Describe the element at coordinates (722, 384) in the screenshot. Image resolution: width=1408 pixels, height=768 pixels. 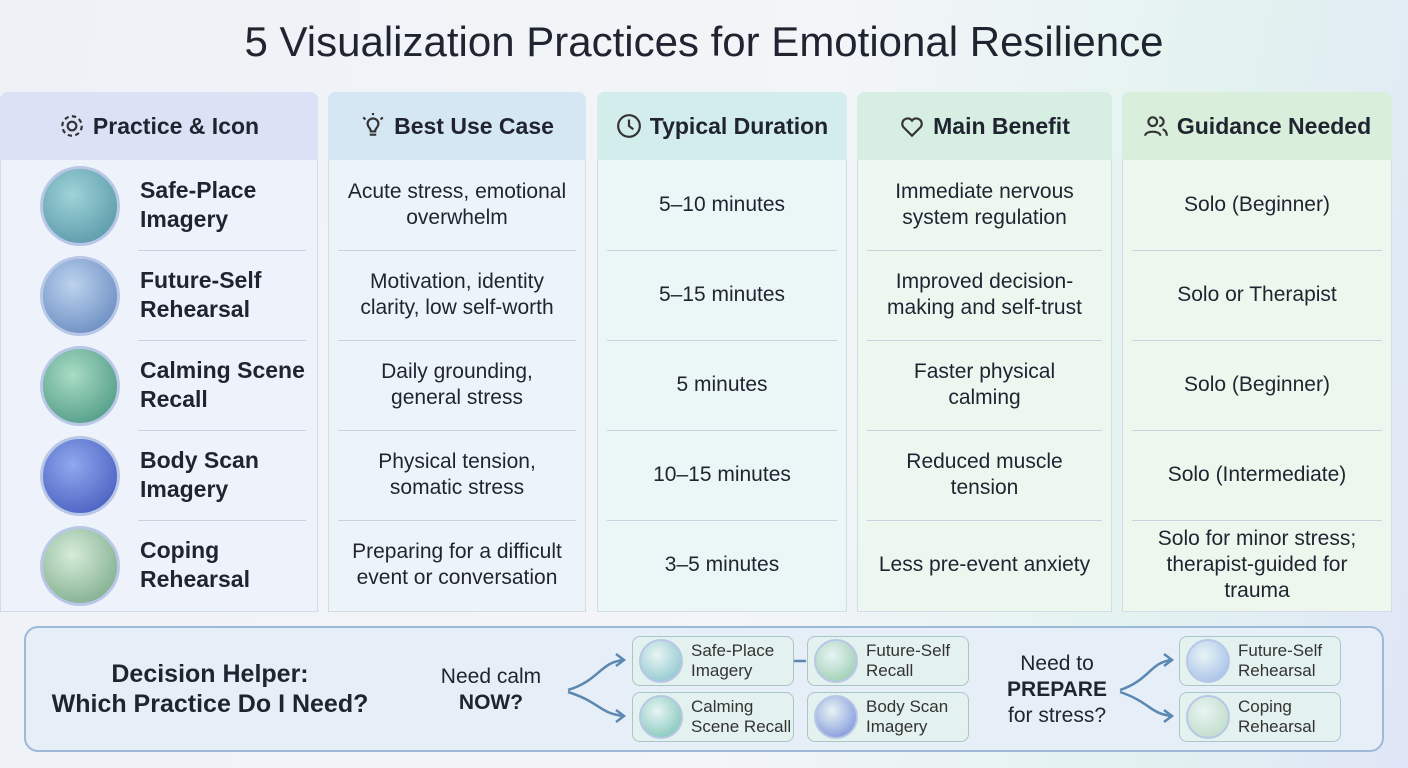
I see `cell: 5 minutes` at that location.